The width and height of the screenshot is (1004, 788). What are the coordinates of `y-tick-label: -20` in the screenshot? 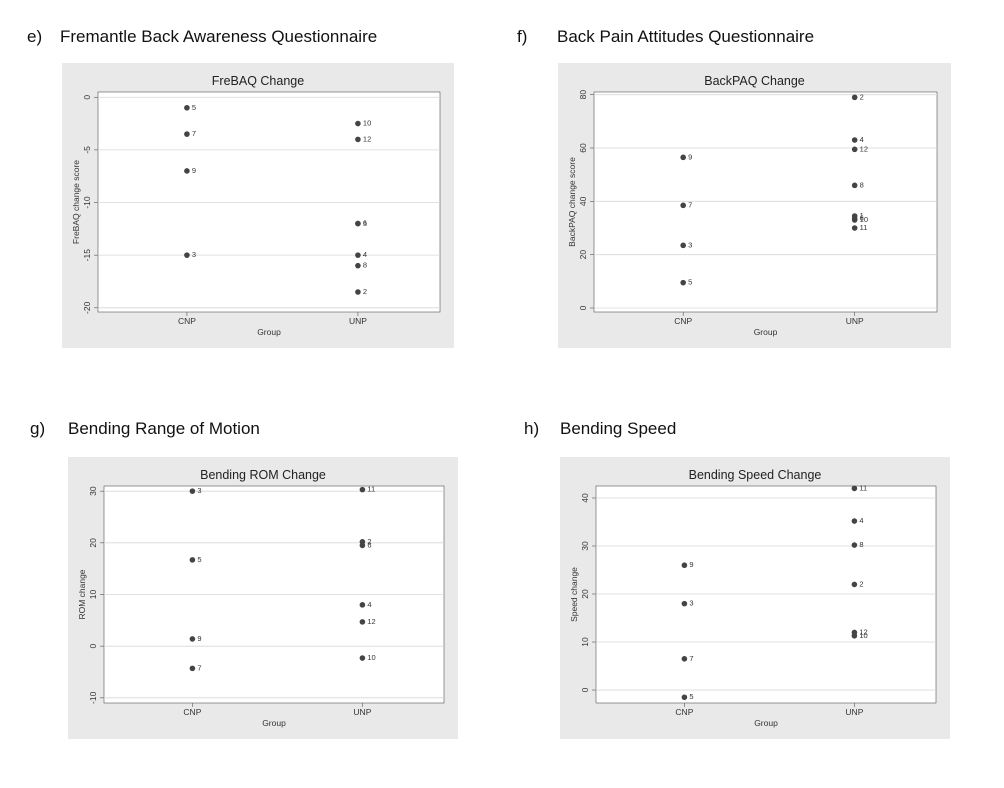 It's located at (87, 307).